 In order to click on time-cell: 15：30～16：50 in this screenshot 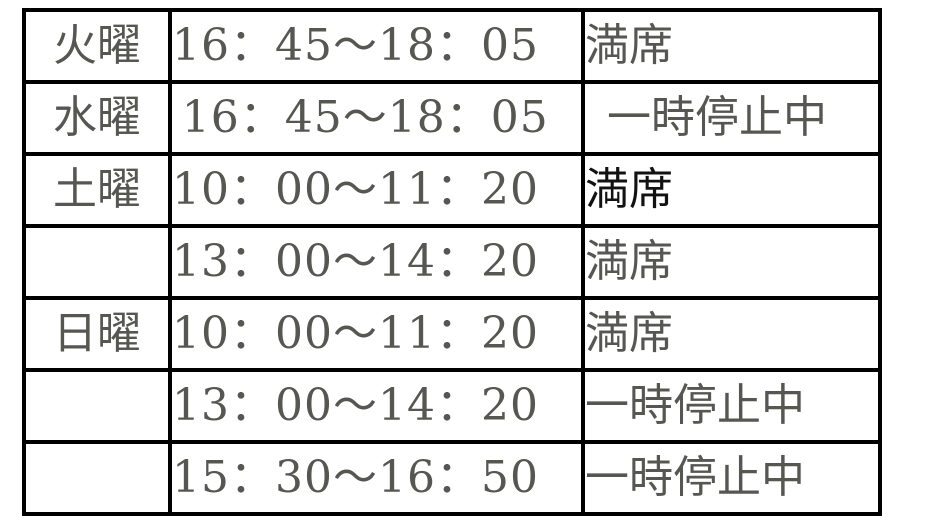, I will do `click(376, 478)`.